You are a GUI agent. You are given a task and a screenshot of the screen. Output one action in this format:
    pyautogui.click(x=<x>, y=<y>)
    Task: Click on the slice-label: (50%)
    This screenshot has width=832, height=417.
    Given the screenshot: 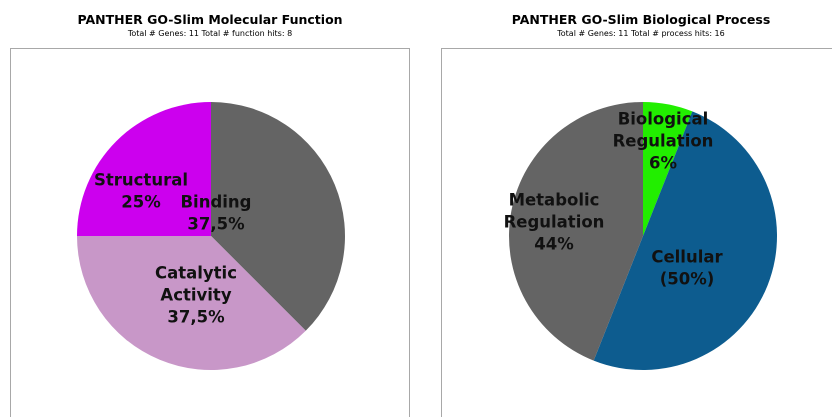 What is the action you would take?
    pyautogui.click(x=687, y=279)
    